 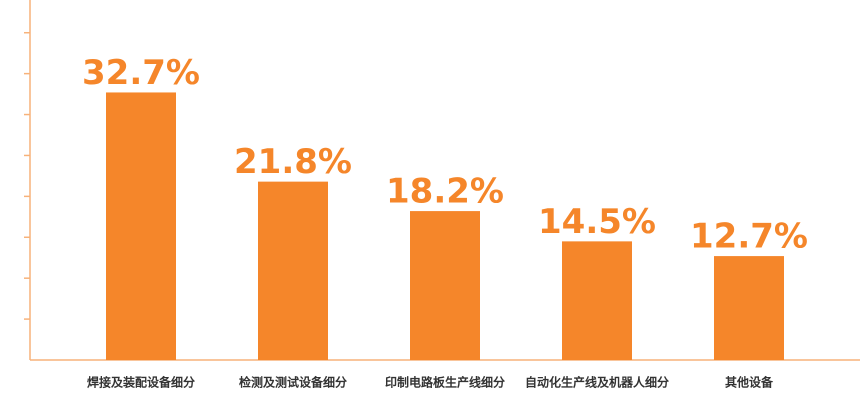 What do you see at coordinates (445, 192) in the screenshot?
I see `value-label: 18.2%` at bounding box center [445, 192].